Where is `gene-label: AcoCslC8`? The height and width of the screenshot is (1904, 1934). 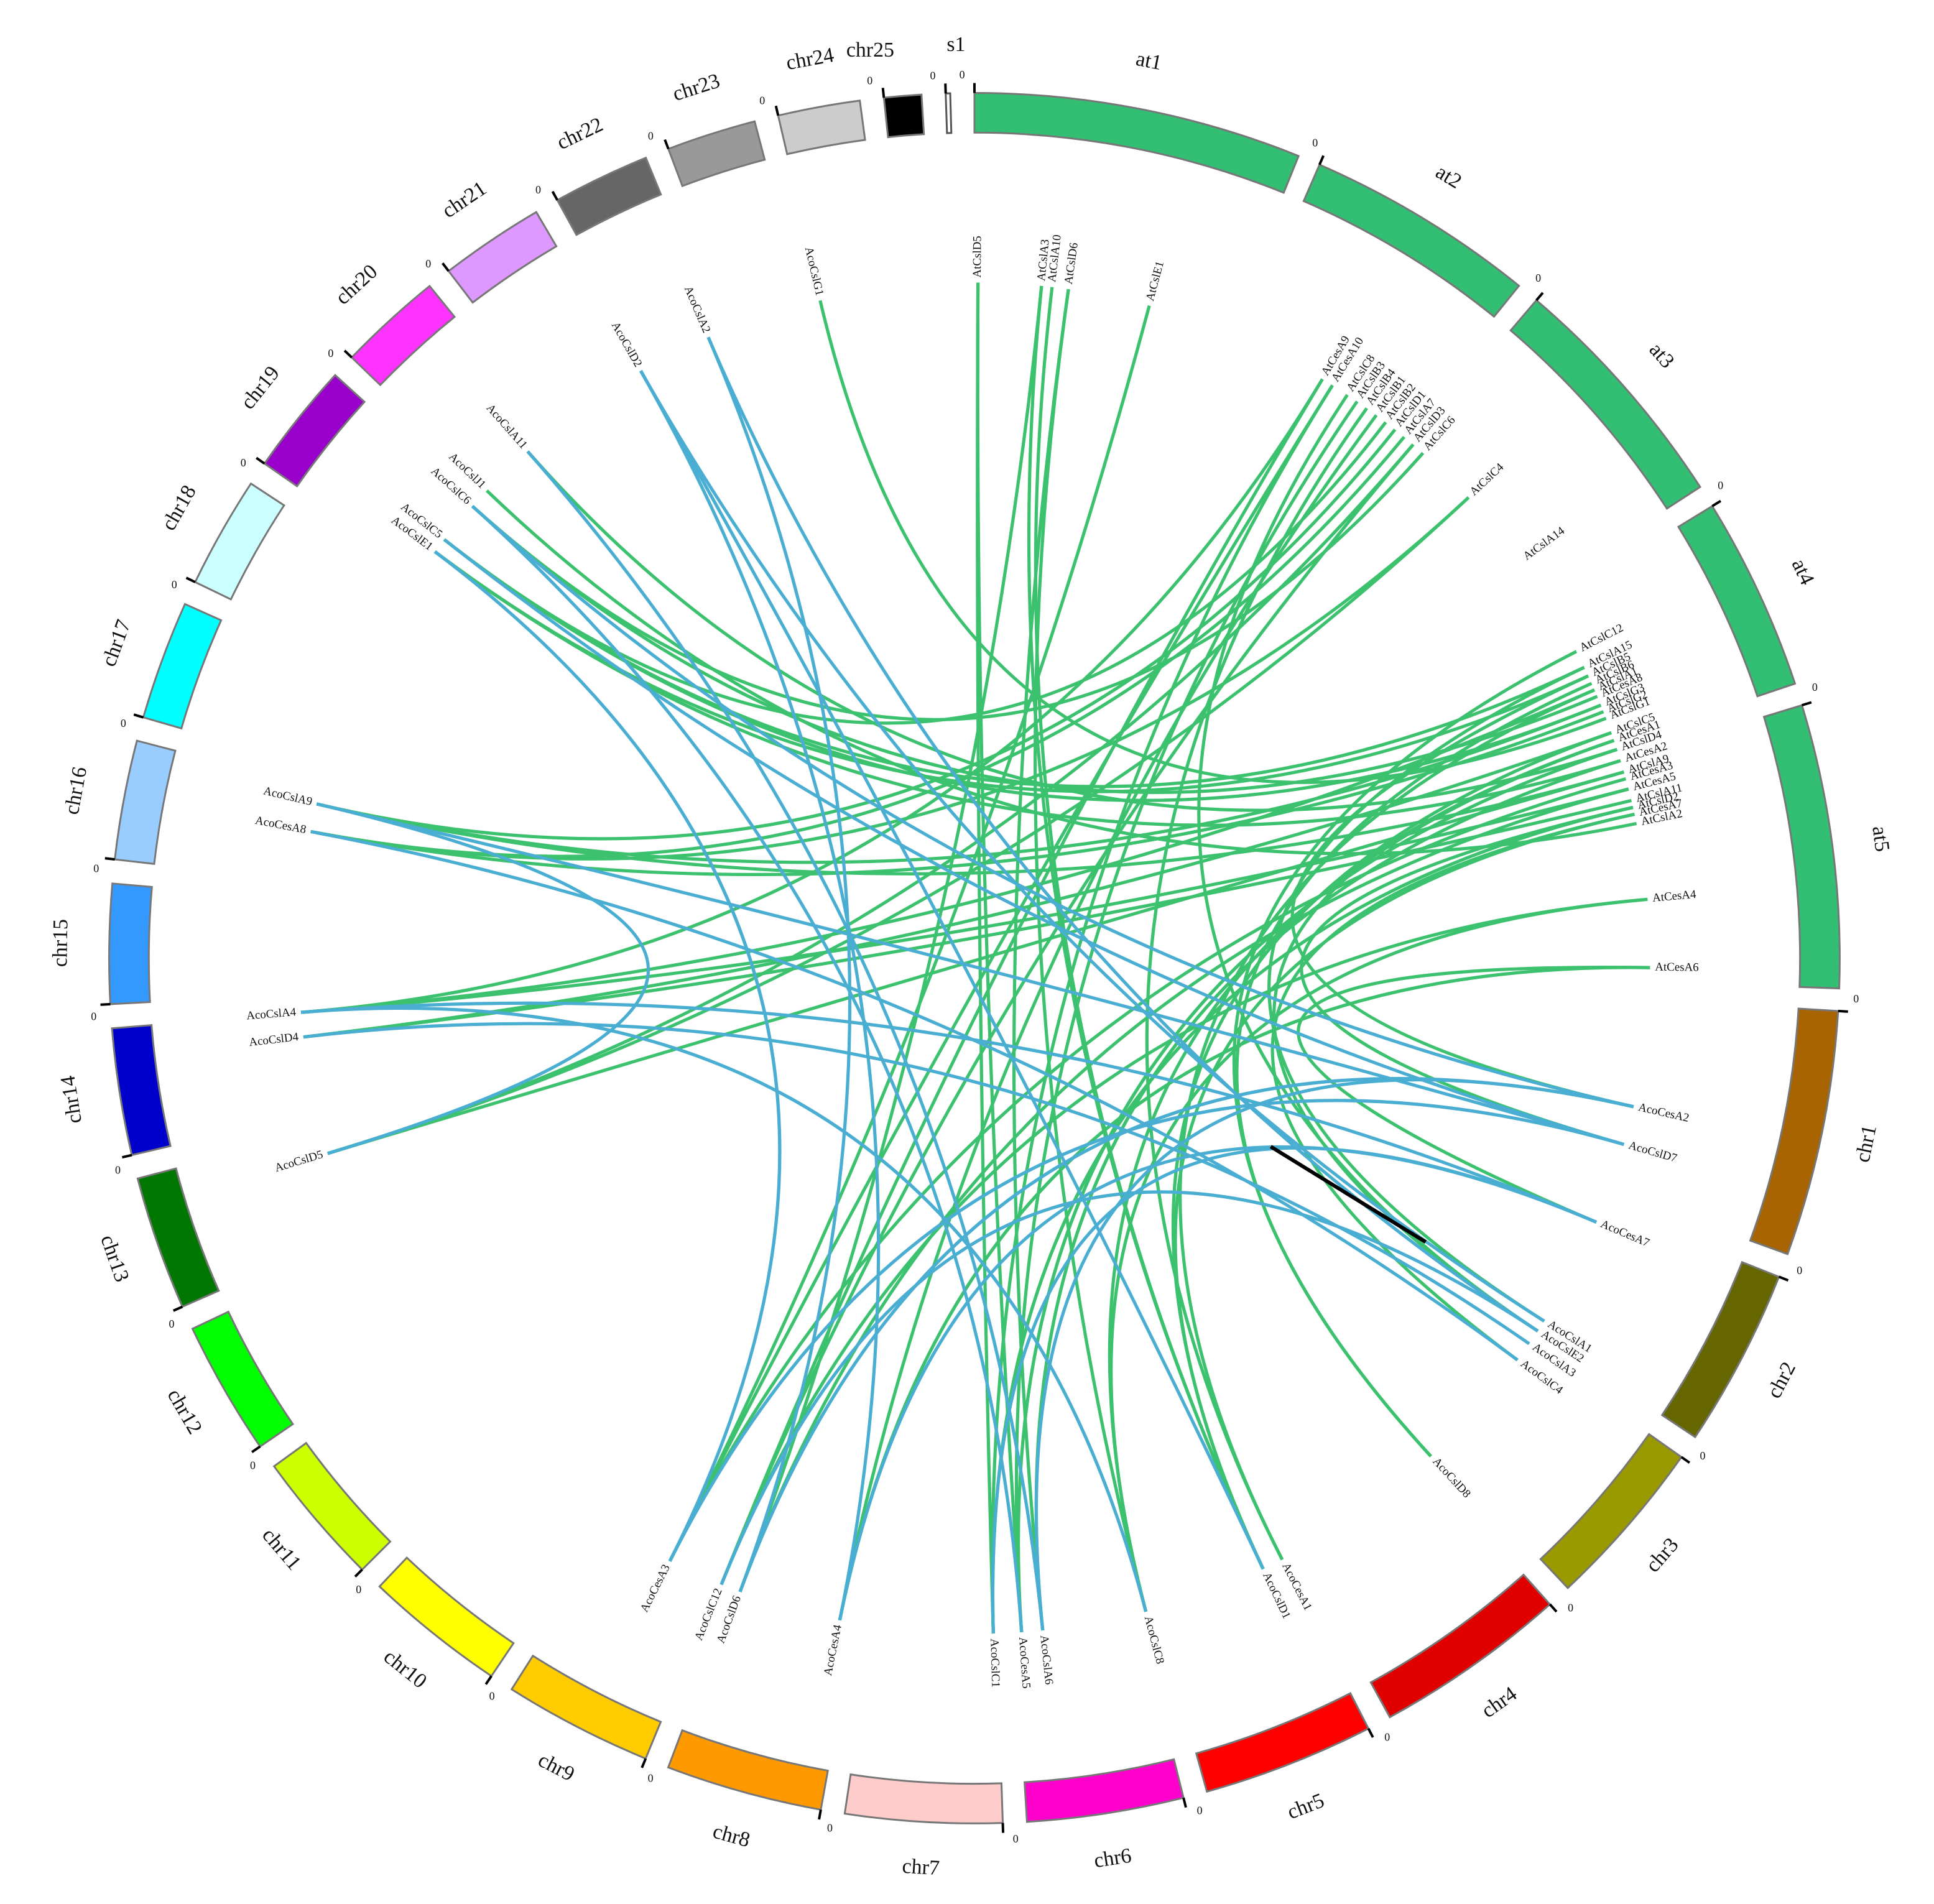
gene-label: AcoCslC8 is located at coordinates (1154, 1640).